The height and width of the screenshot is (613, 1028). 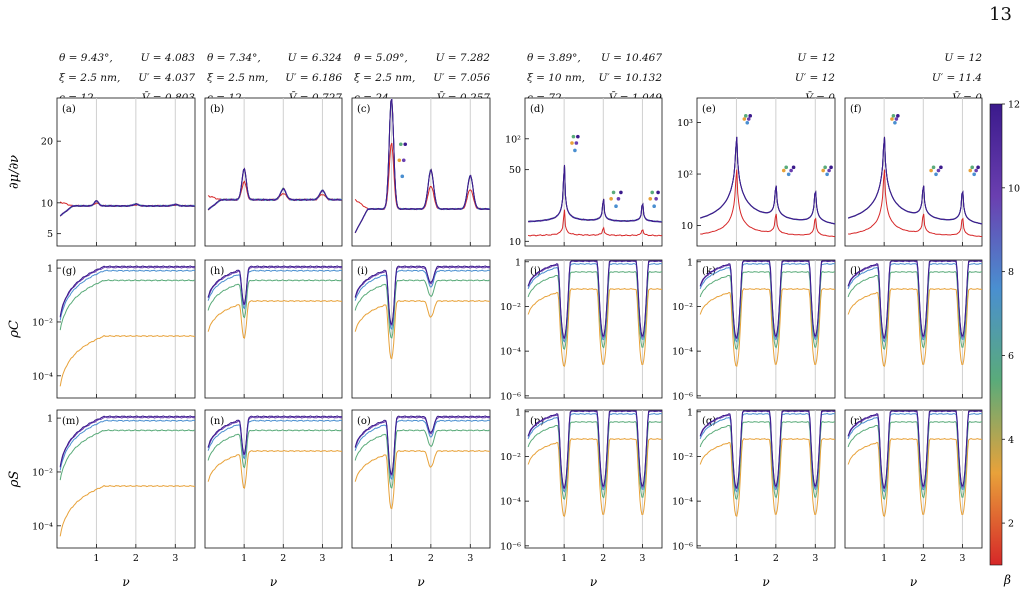 I want to click on panel-frame-(d), so click(x=593, y=172).